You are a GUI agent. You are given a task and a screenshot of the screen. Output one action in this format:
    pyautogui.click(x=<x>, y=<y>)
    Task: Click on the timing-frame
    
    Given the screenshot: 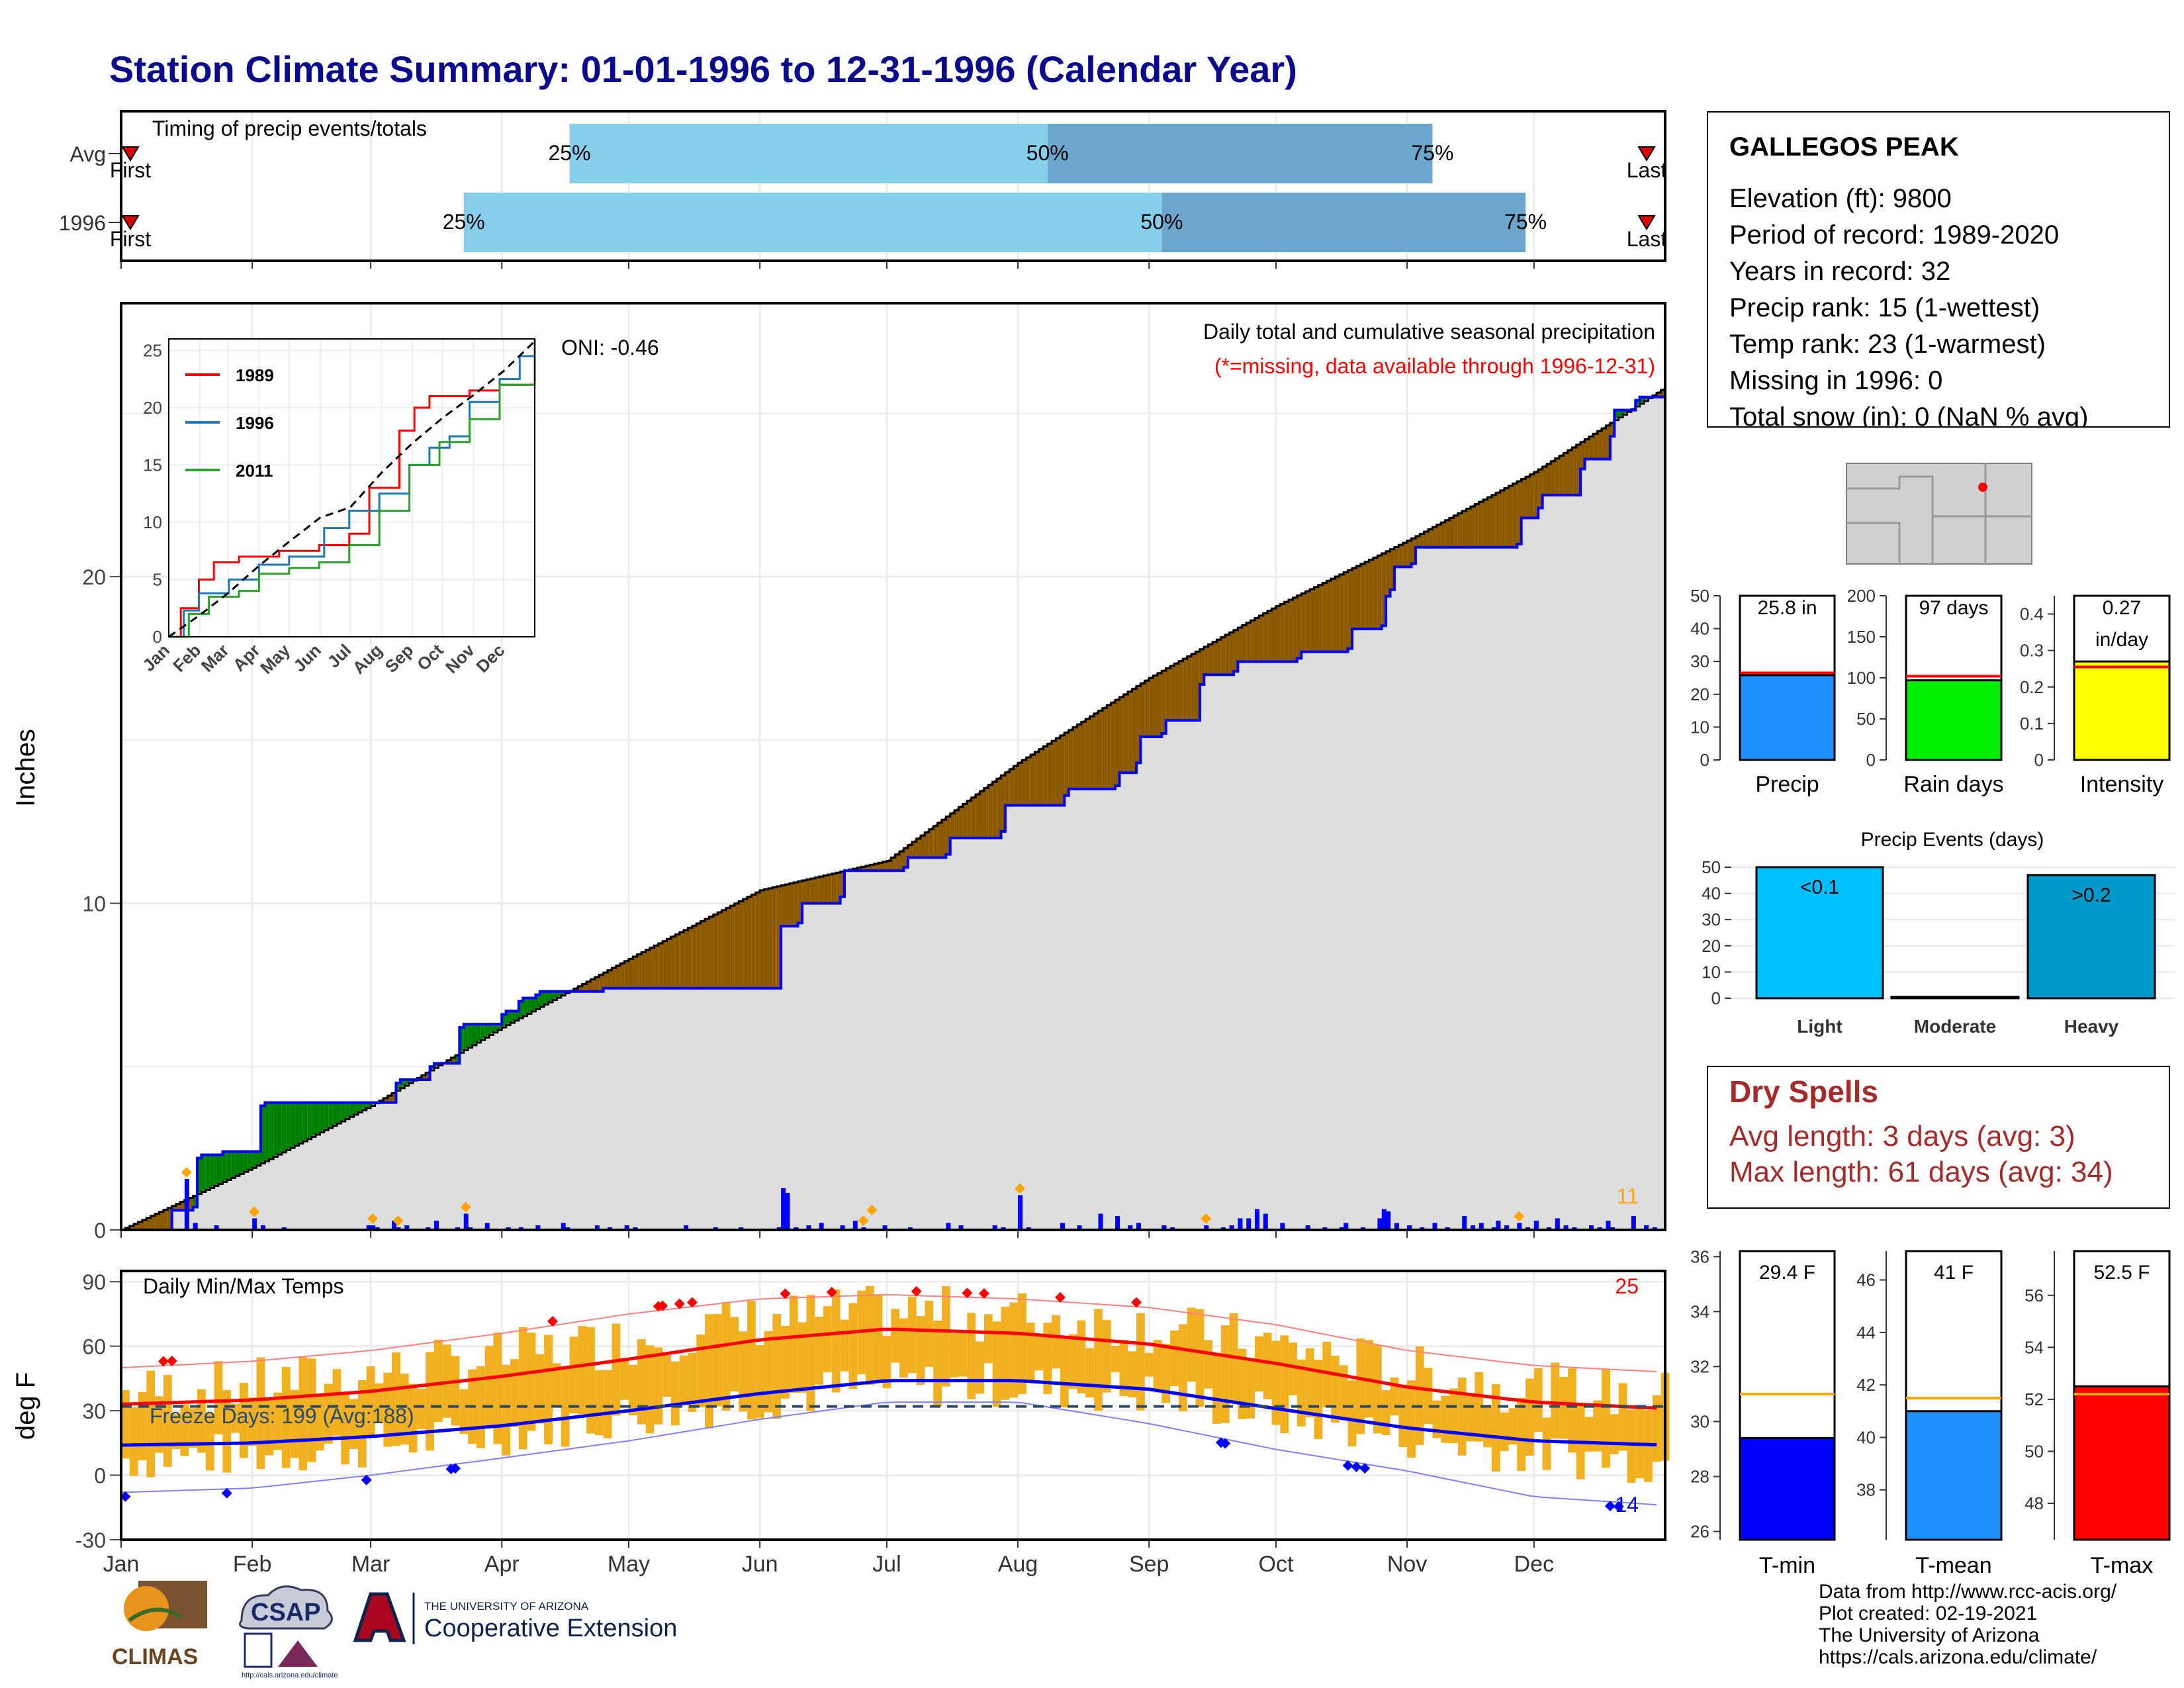 What is the action you would take?
    pyautogui.click(x=893, y=186)
    